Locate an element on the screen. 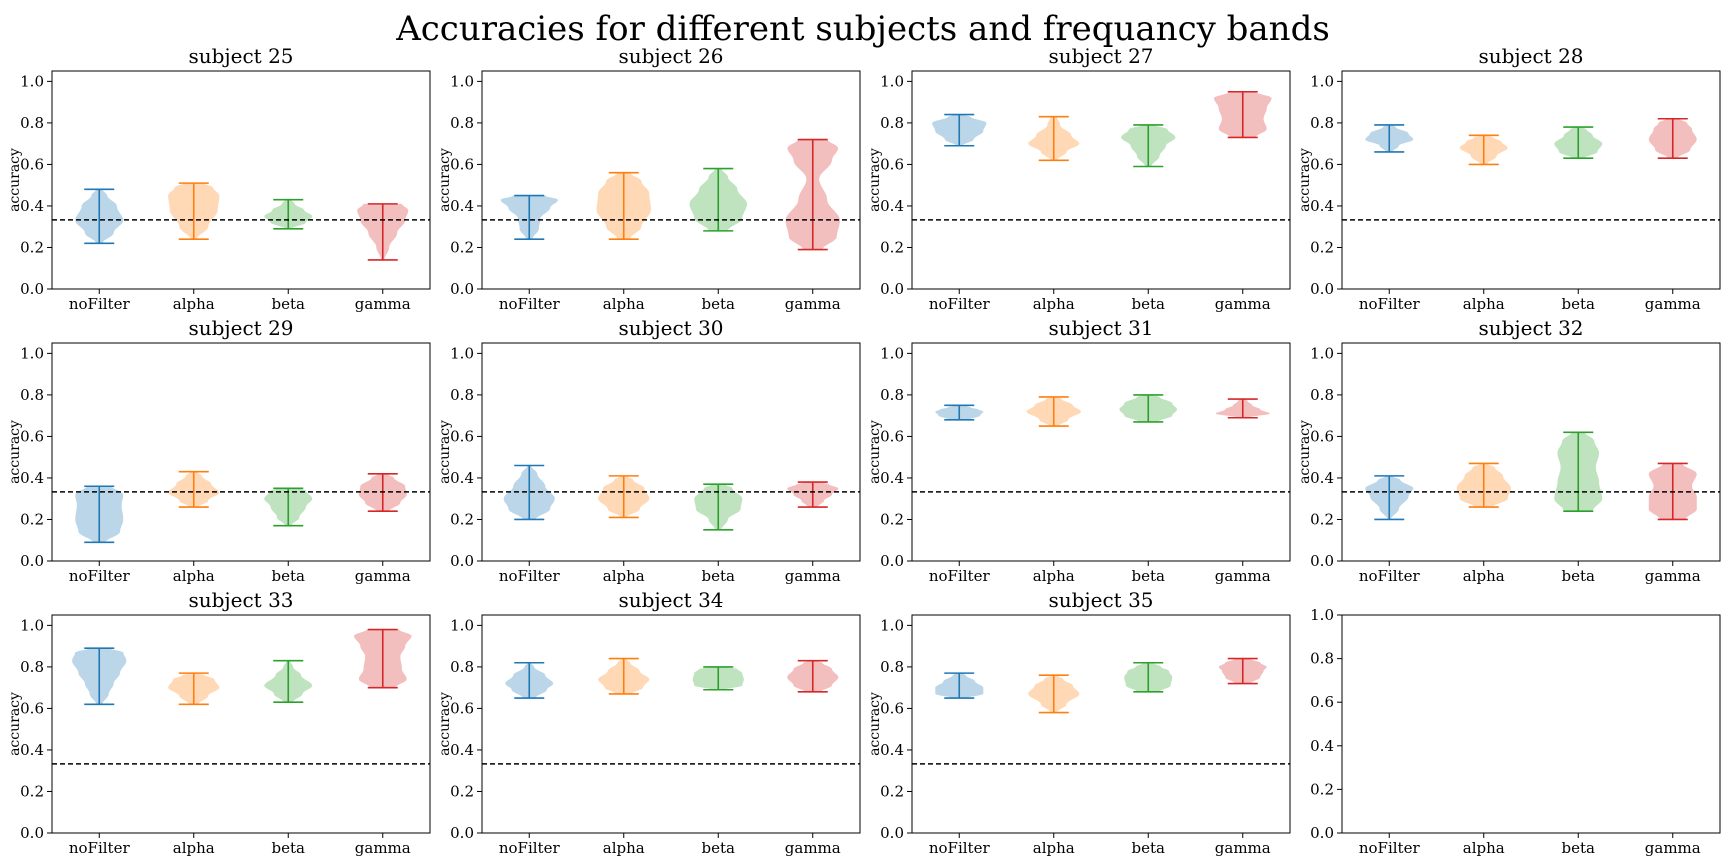 This screenshot has width=1728, height=868. panel-title: subject 27 is located at coordinates (1100, 56).